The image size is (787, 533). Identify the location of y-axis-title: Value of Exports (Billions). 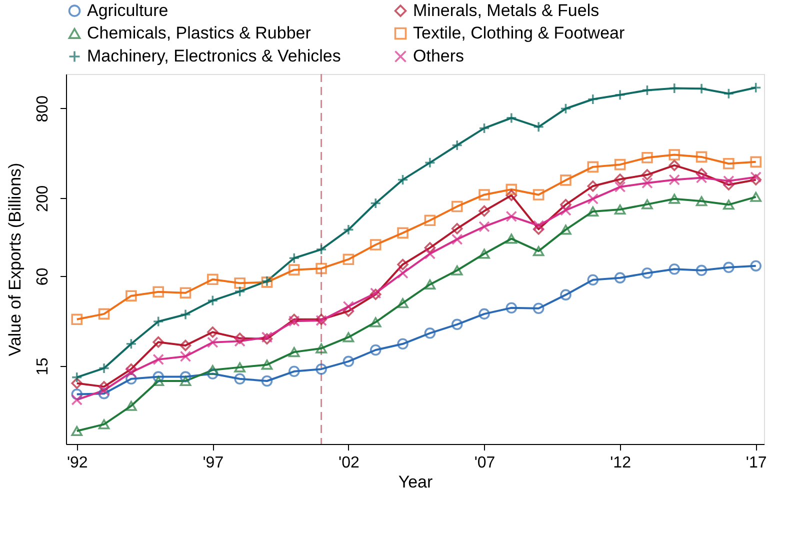
(15, 259).